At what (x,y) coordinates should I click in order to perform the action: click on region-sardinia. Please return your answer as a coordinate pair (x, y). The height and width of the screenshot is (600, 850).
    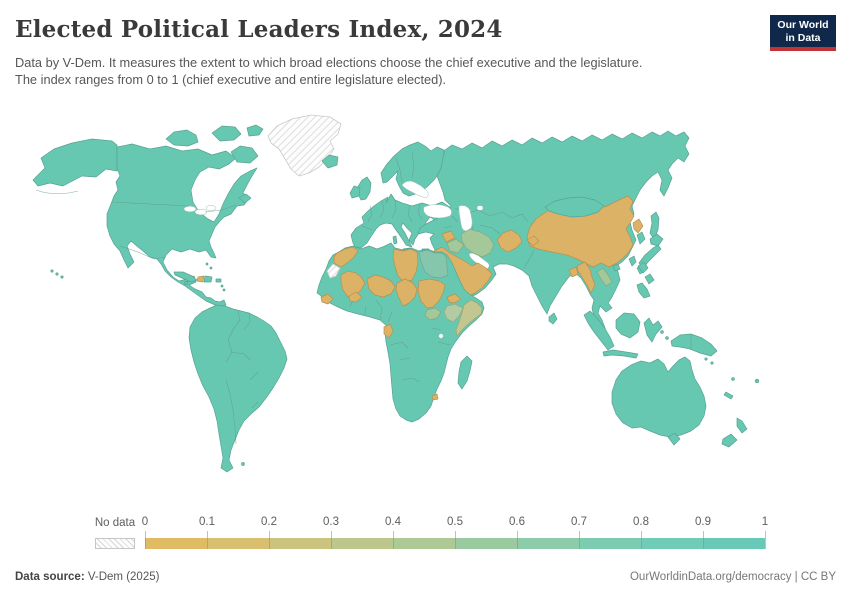
    Looking at the image, I should click on (395, 240).